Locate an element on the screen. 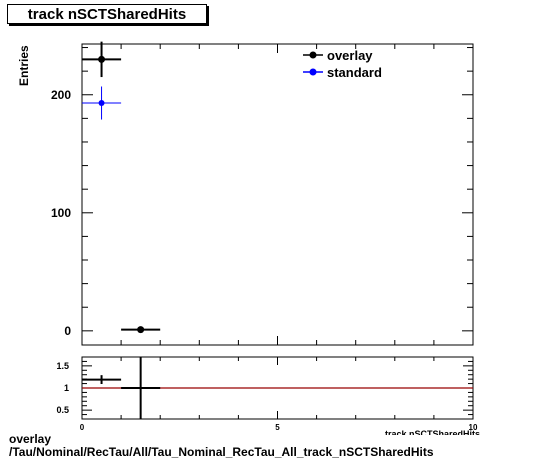 The width and height of the screenshot is (546, 462). footer-line-1: overlay is located at coordinates (30, 439).